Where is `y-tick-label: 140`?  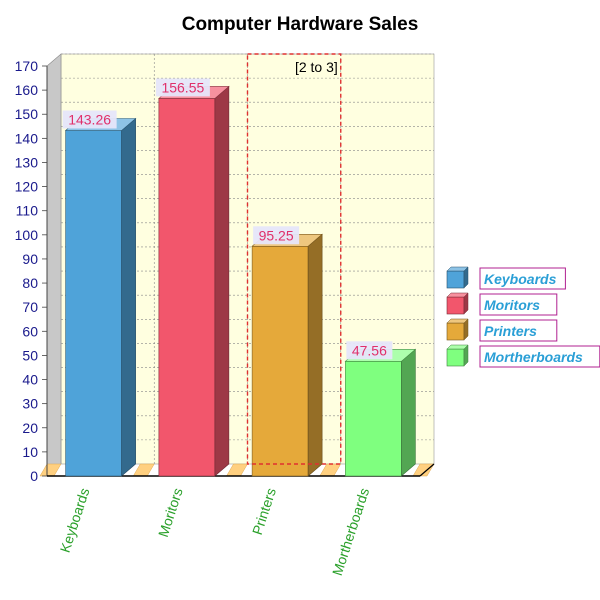
y-tick-label: 140 is located at coordinates (27, 138).